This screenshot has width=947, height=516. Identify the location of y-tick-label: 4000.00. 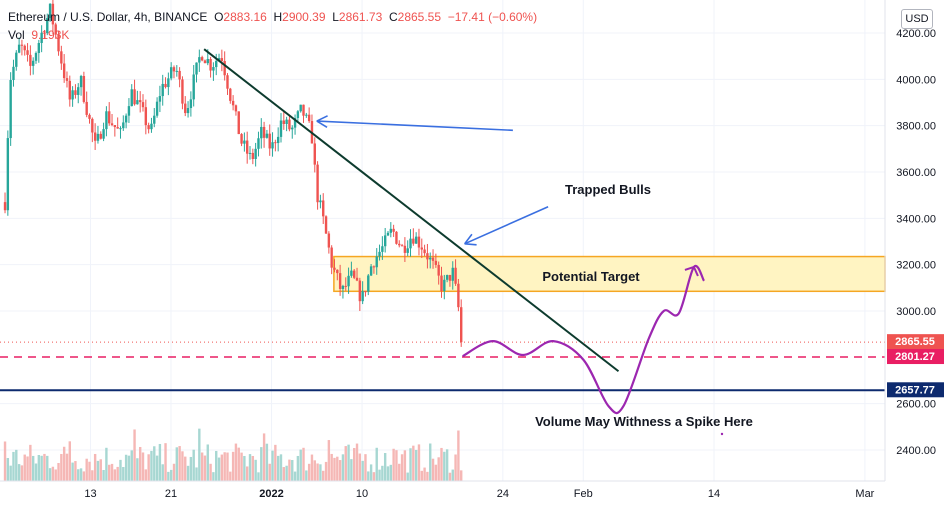
(916, 80).